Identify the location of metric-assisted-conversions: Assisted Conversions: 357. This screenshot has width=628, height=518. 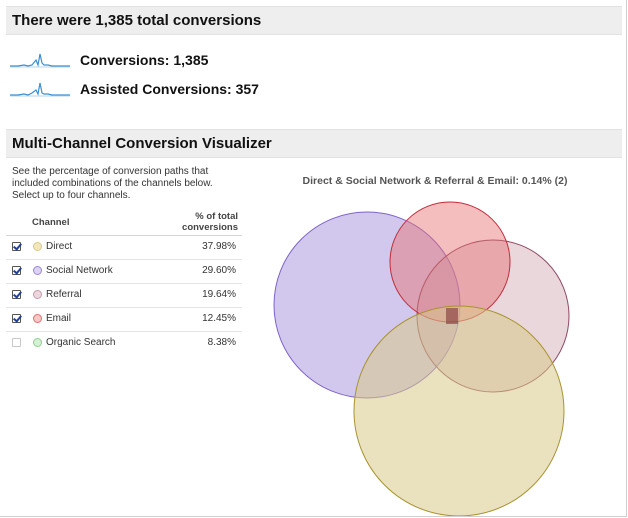
(134, 89).